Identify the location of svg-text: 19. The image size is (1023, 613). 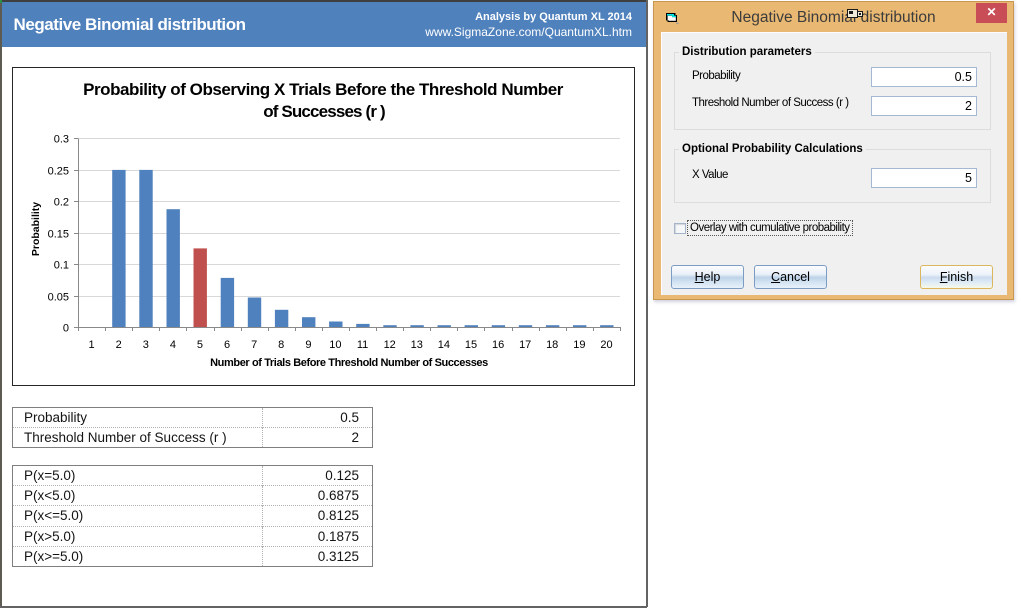
(579, 345).